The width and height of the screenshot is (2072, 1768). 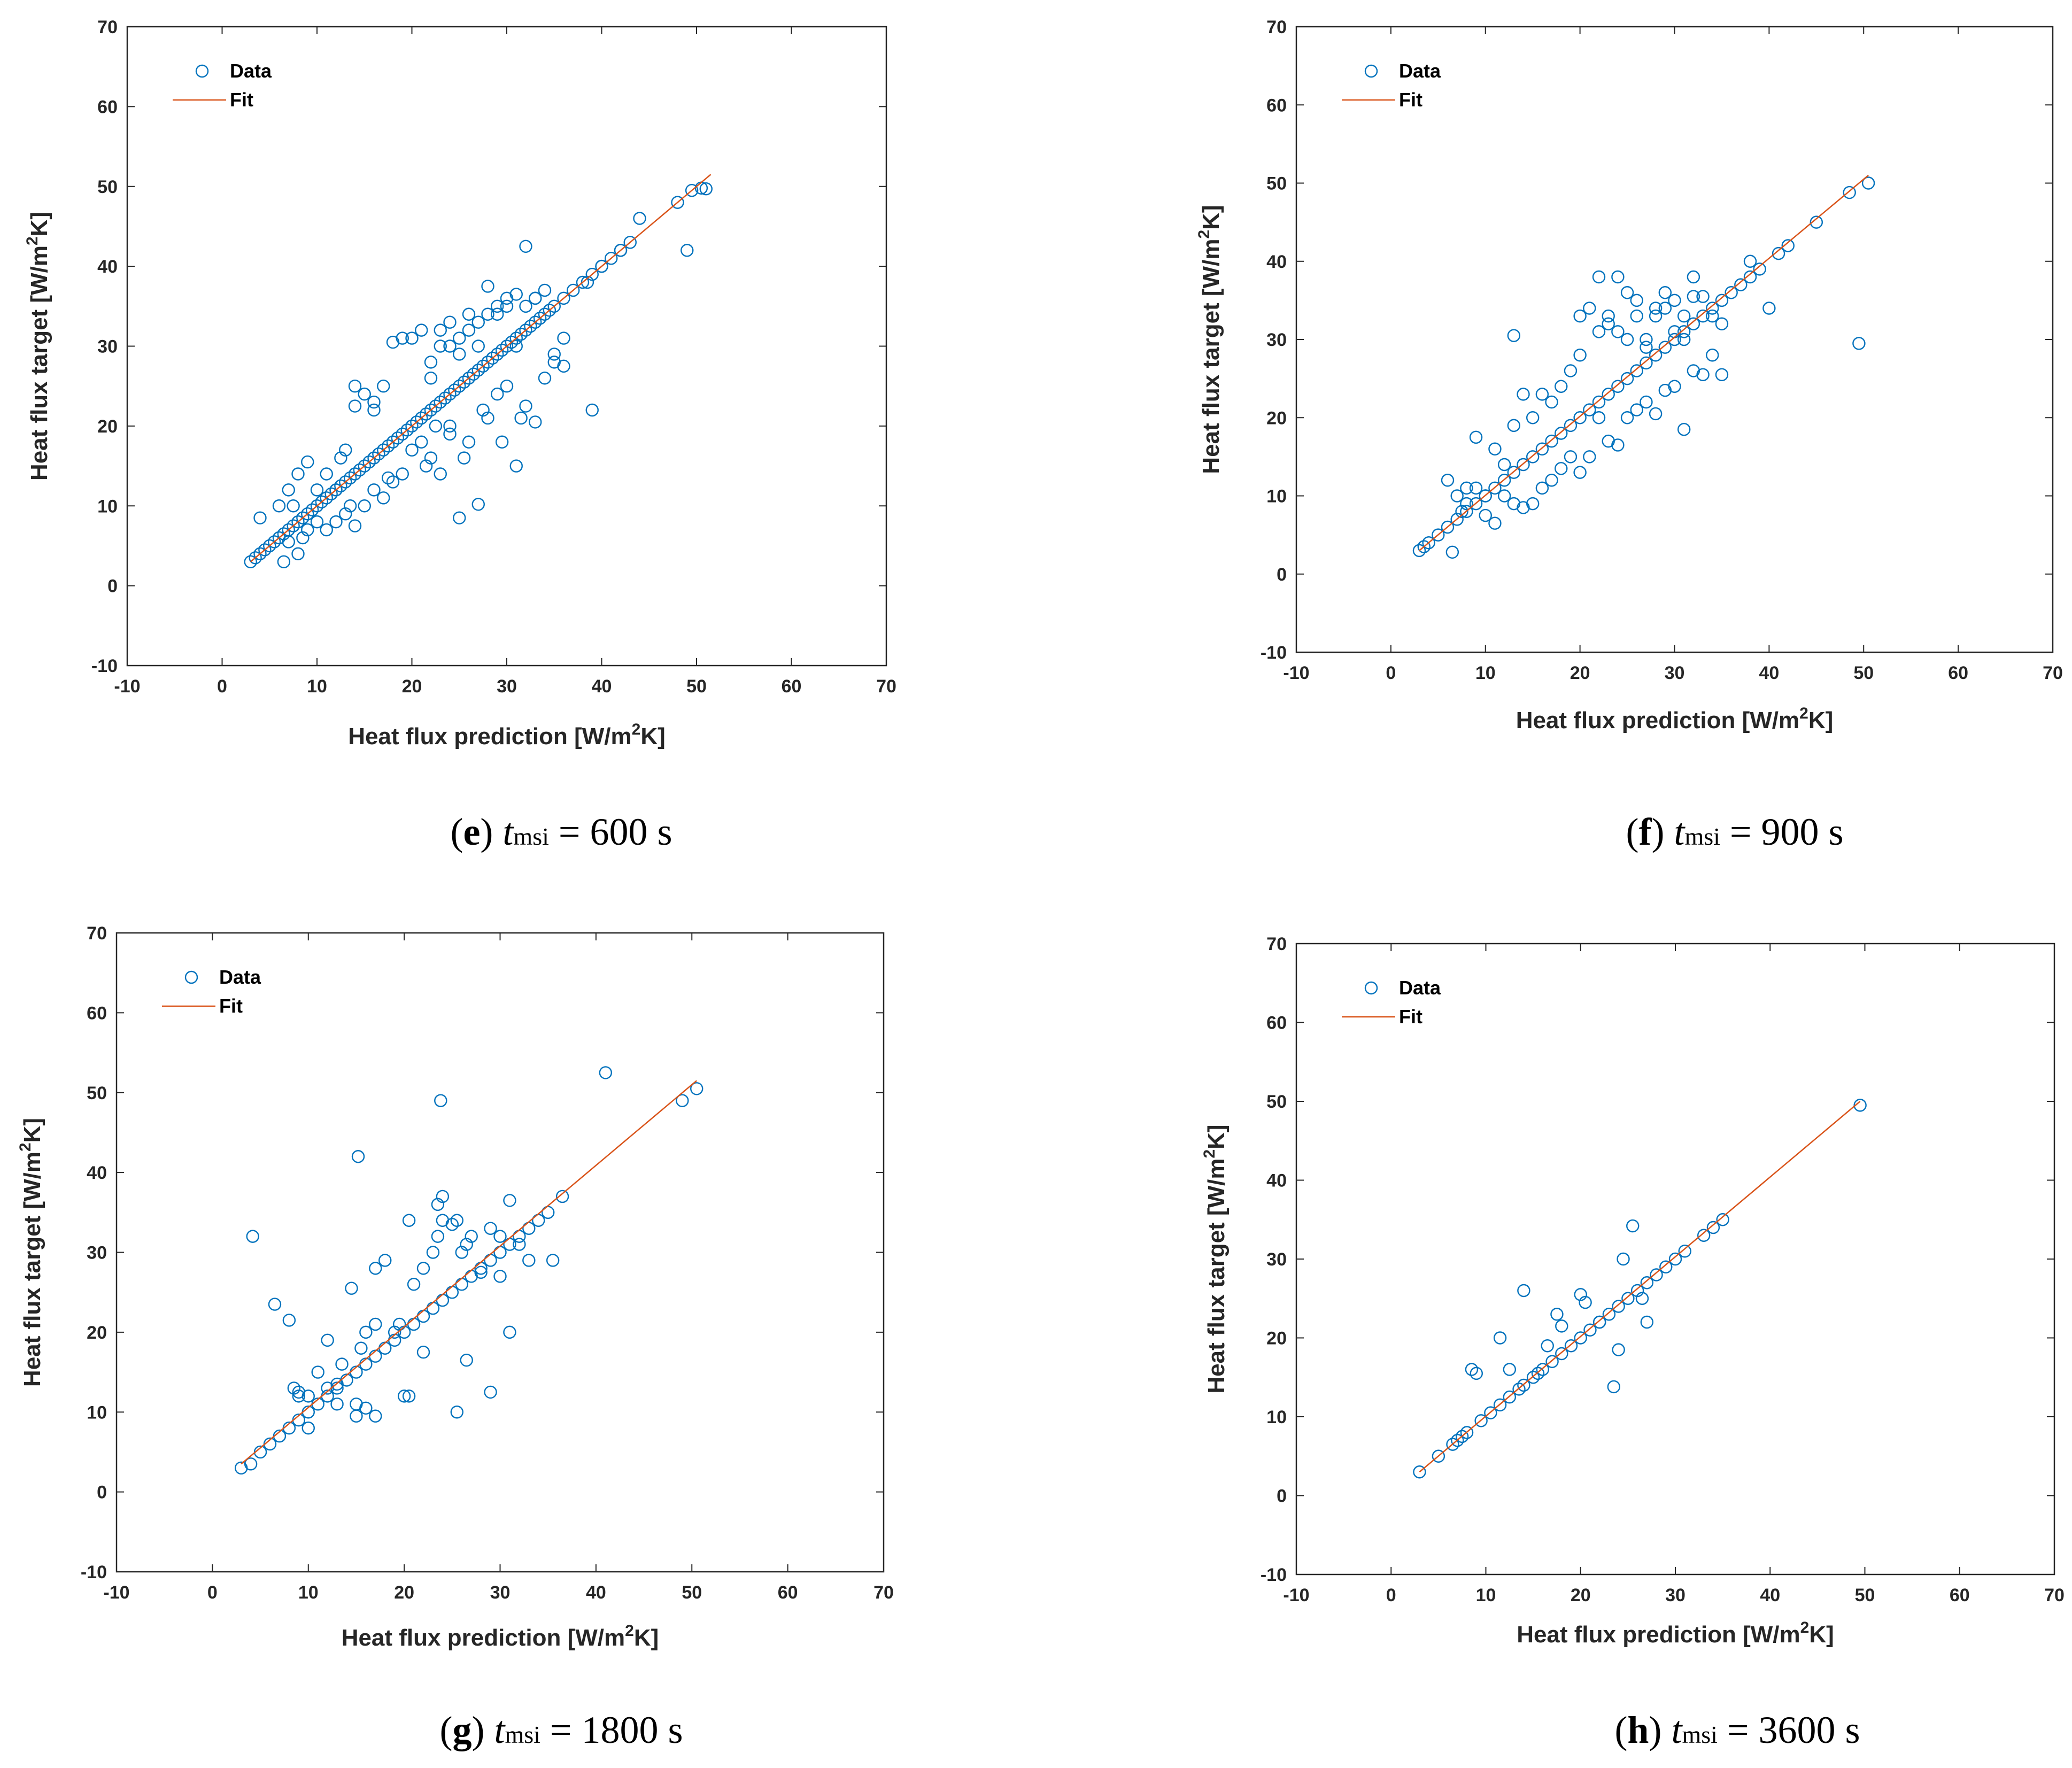 What do you see at coordinates (1276, 1259) in the screenshot?
I see `chart-h-y-tick-label: 30` at bounding box center [1276, 1259].